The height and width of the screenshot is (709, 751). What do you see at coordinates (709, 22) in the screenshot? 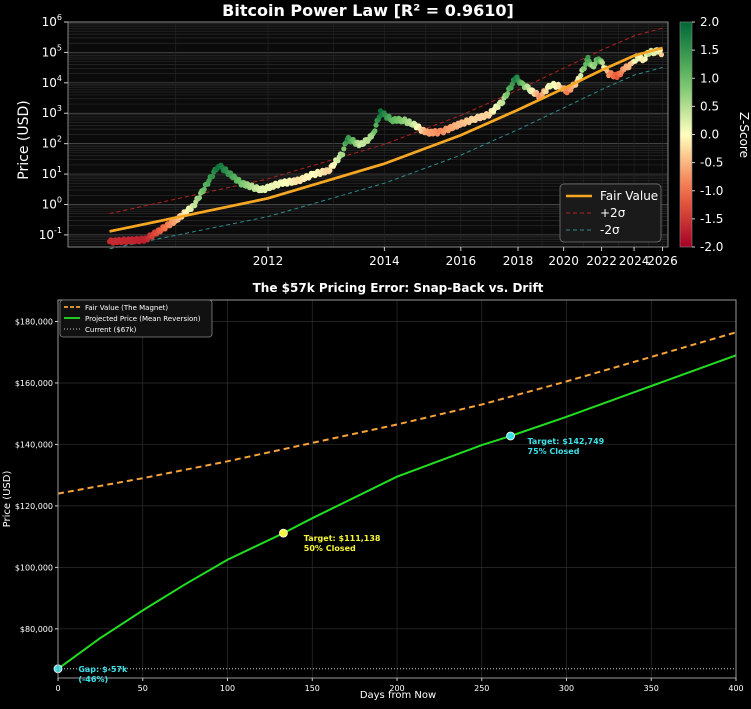
I see `colorbar-tick-label: 2.0` at bounding box center [709, 22].